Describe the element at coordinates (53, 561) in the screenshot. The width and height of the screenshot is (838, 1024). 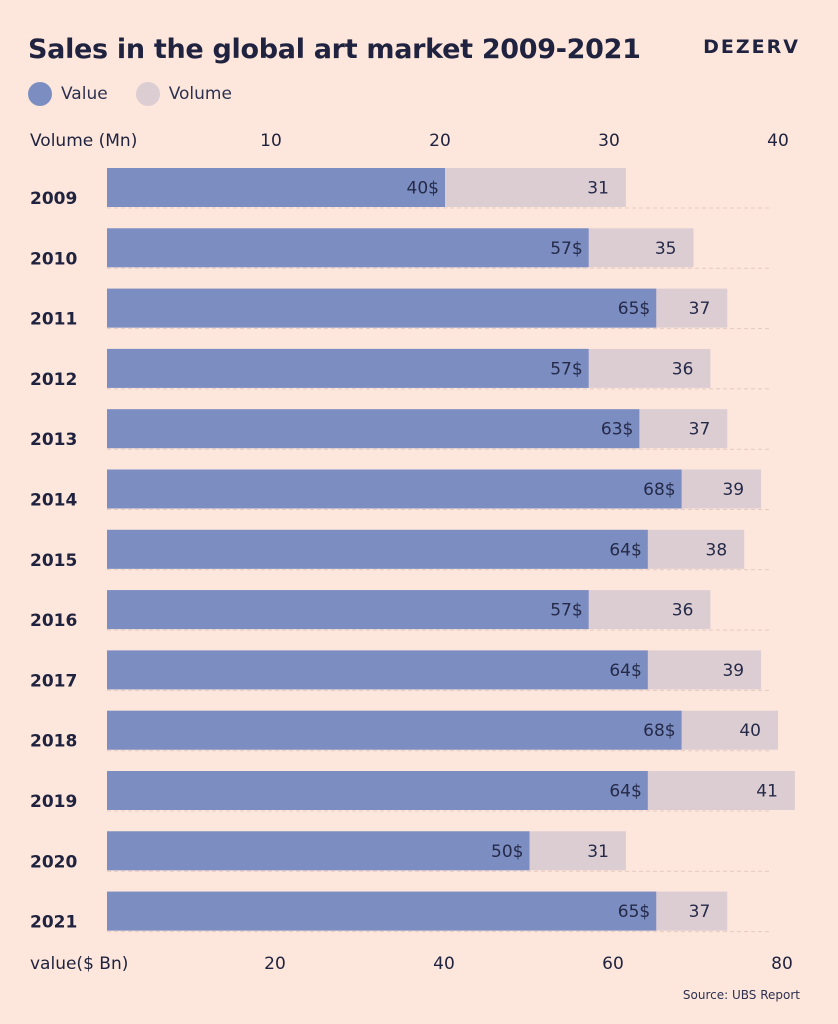
I see `year-label: 2015` at that location.